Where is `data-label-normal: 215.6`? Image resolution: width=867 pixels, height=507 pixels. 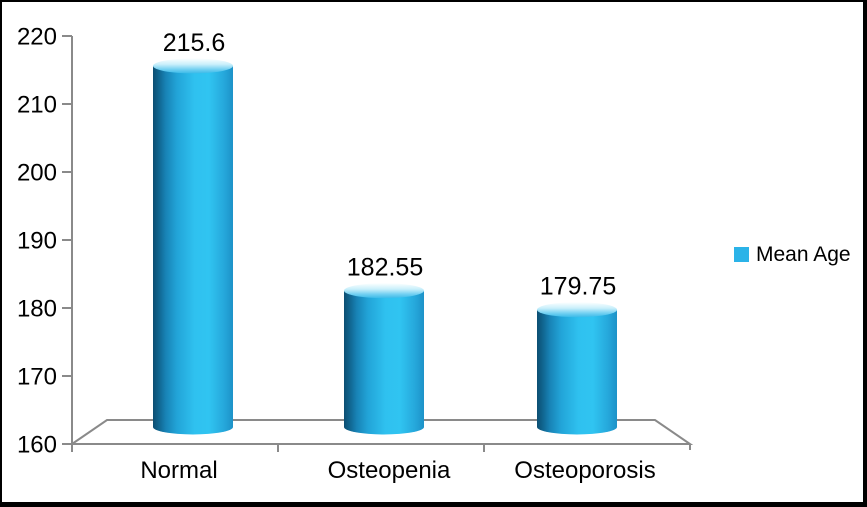 data-label-normal: 215.6 is located at coordinates (194, 43).